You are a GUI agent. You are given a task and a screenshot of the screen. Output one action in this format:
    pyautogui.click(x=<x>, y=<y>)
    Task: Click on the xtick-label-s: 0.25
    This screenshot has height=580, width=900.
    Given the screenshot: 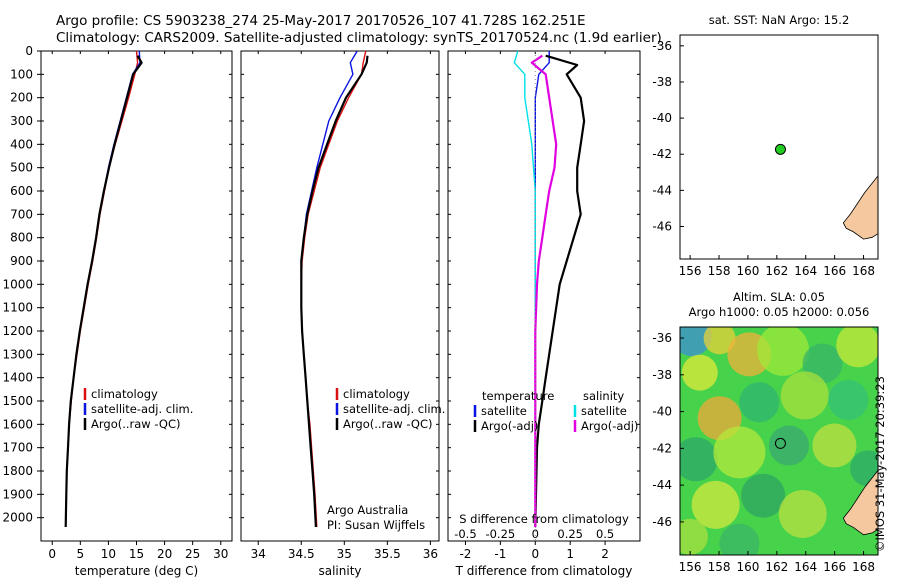 What is the action you would take?
    pyautogui.click(x=570, y=534)
    